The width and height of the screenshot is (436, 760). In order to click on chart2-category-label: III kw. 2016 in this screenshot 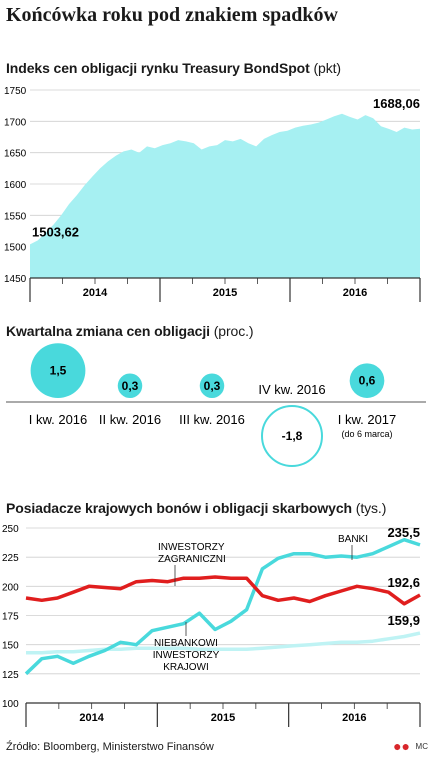, I will do `click(212, 419)`.